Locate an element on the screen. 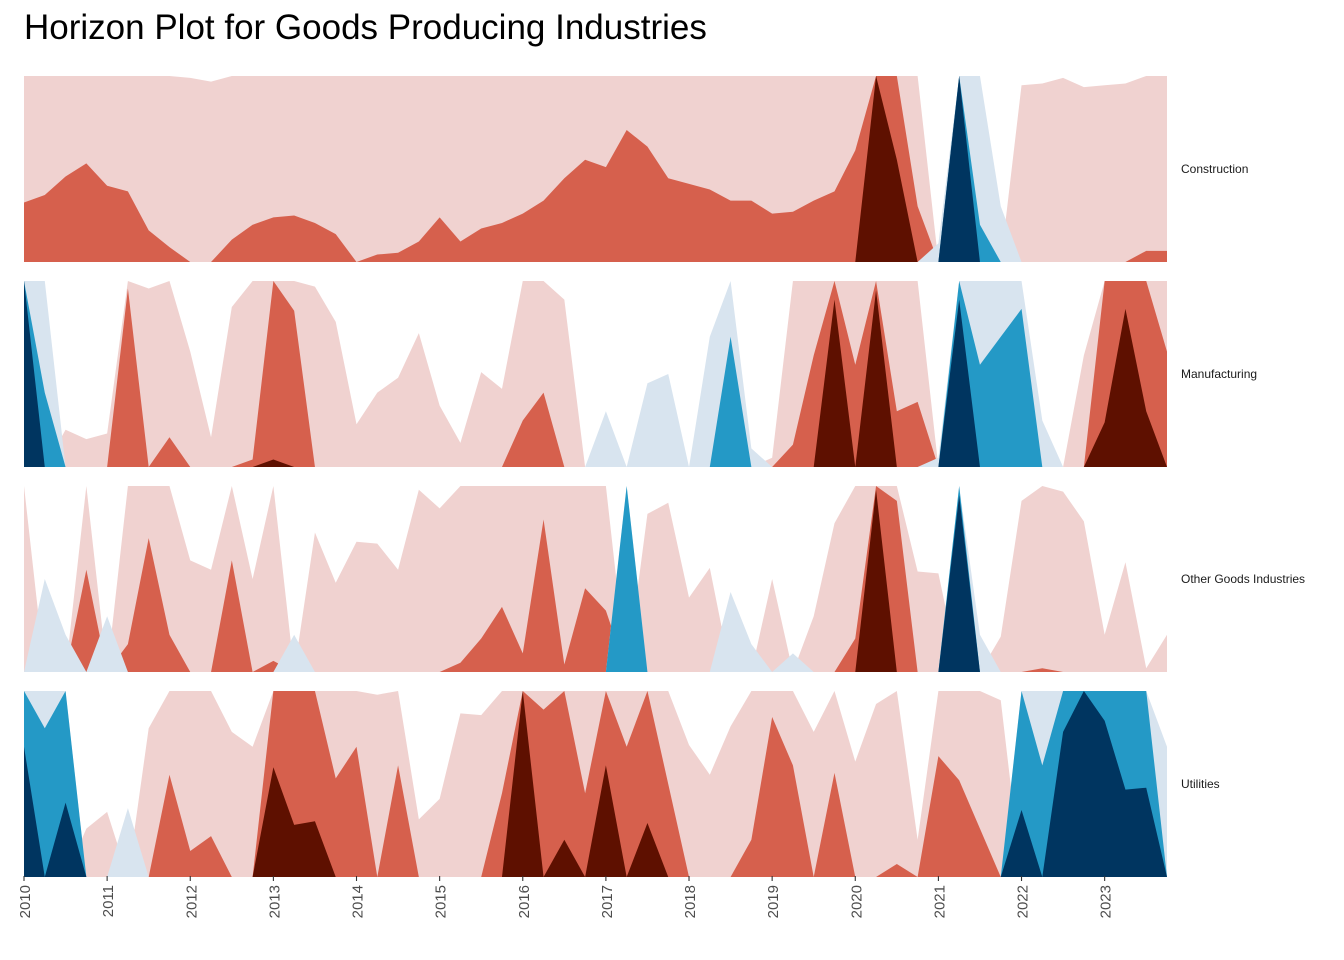  strip-label: Construction is located at coordinates (1214, 169).